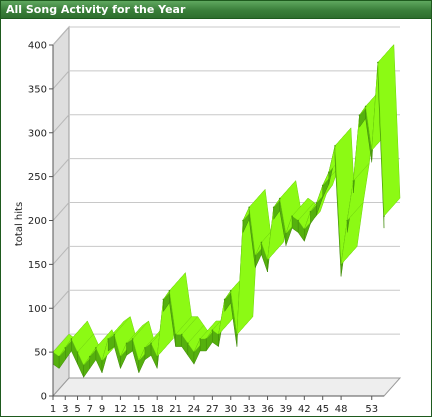 The width and height of the screenshot is (432, 417). Describe the element at coordinates (37, 89) in the screenshot. I see `y-tick-label: 350` at that location.